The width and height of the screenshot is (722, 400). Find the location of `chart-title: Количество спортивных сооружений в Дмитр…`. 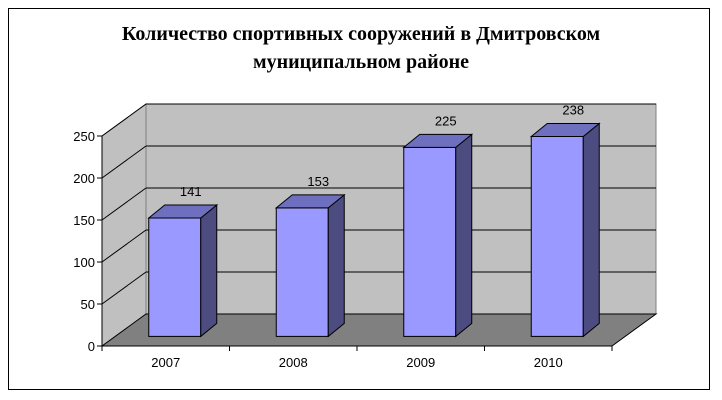

chart-title: Количество спортивных сооружений в Дмитр… is located at coordinates (361, 48).